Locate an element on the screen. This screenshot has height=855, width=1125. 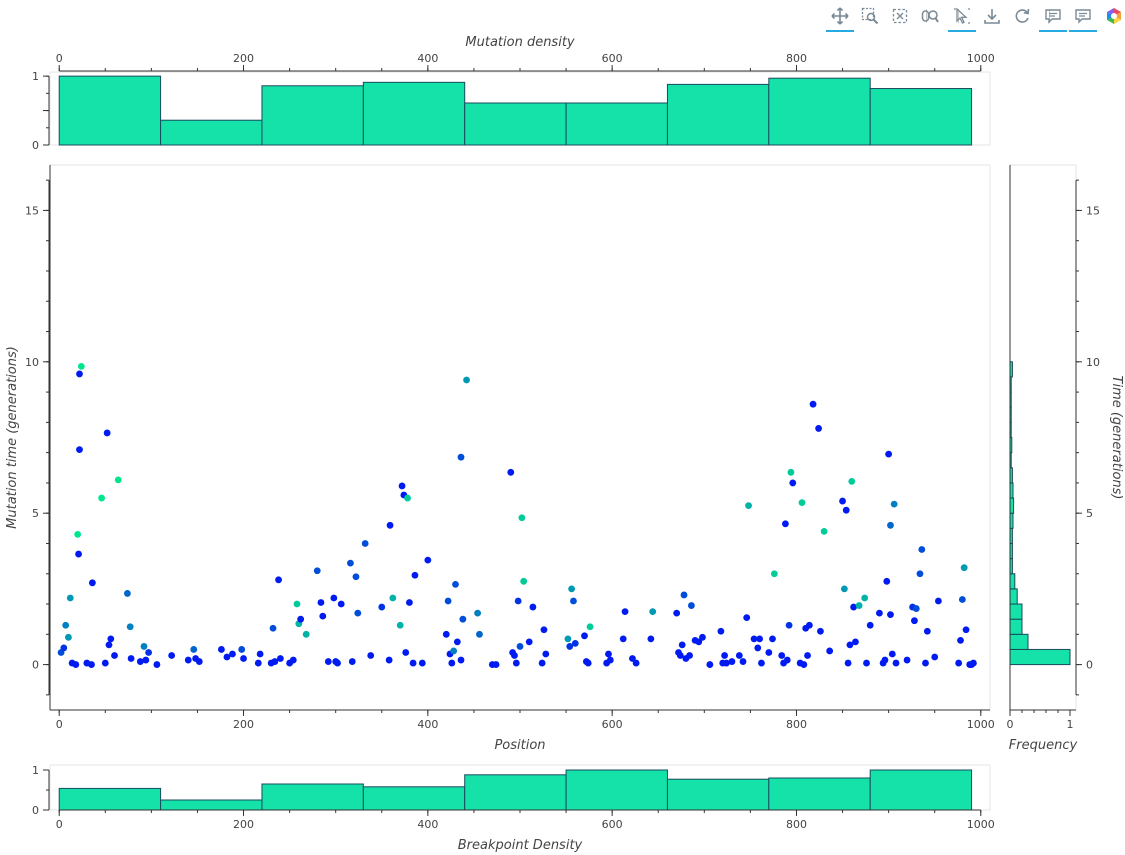
wheel-zoom-icon is located at coordinates (930, 16).